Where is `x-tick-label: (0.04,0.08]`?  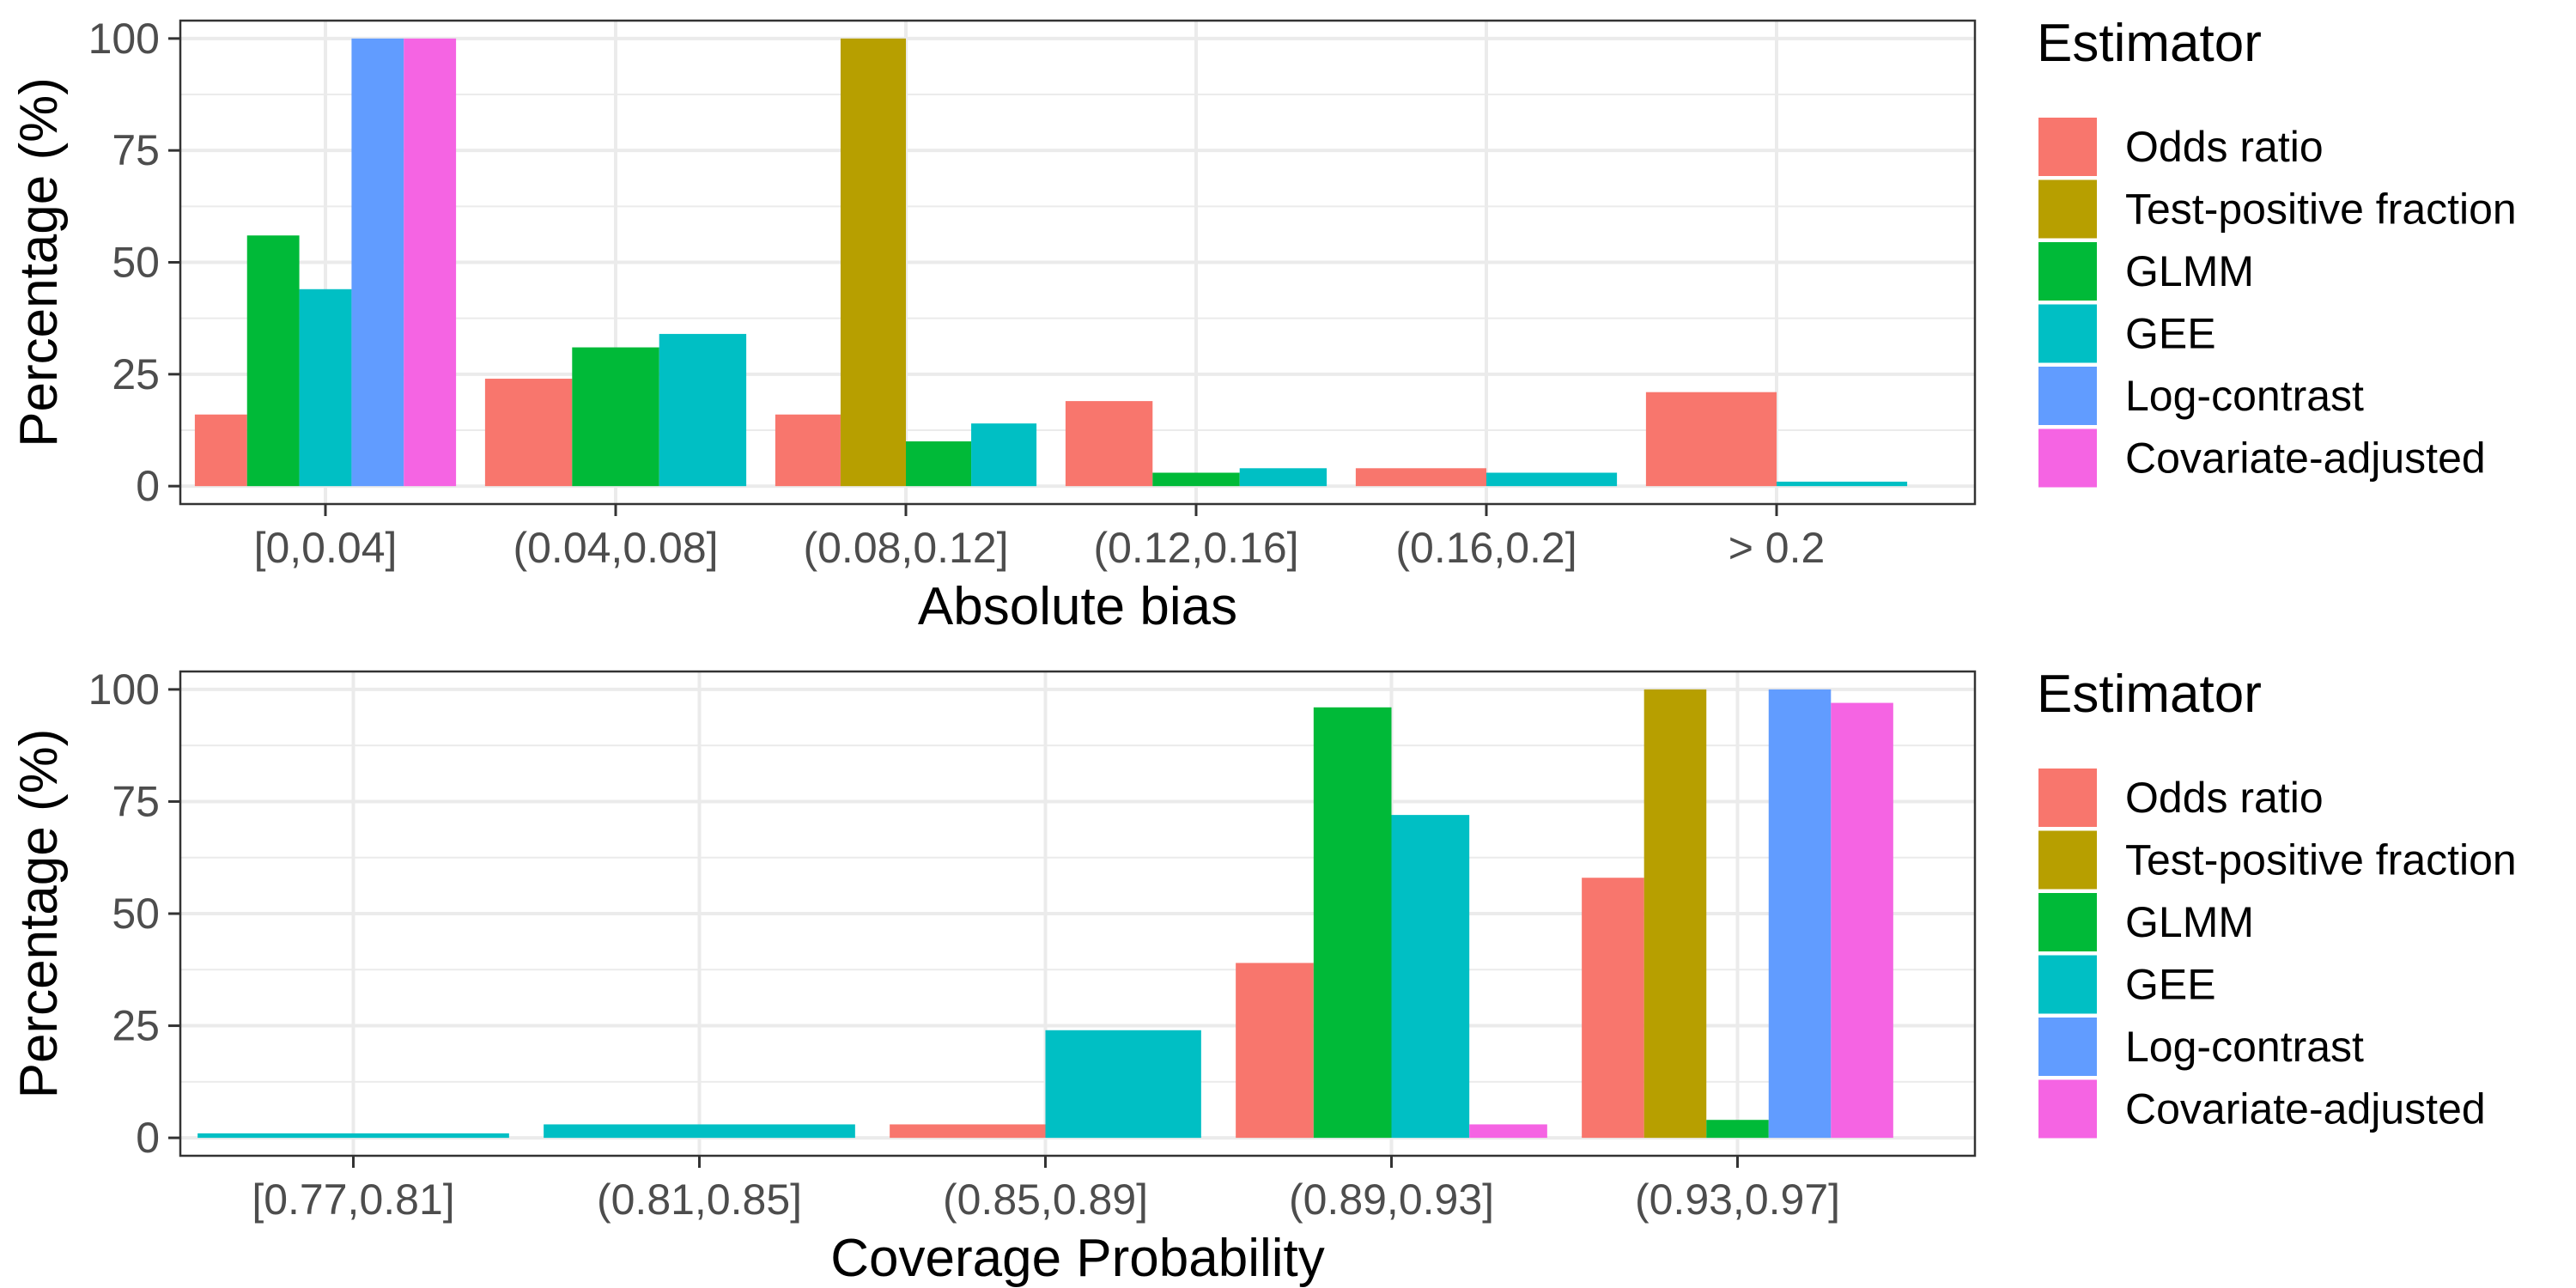
x-tick-label: (0.04,0.08] is located at coordinates (616, 548).